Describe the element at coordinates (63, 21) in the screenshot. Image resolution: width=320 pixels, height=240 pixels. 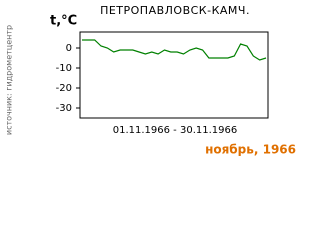
I see `y-axis-label: t,°C` at that location.